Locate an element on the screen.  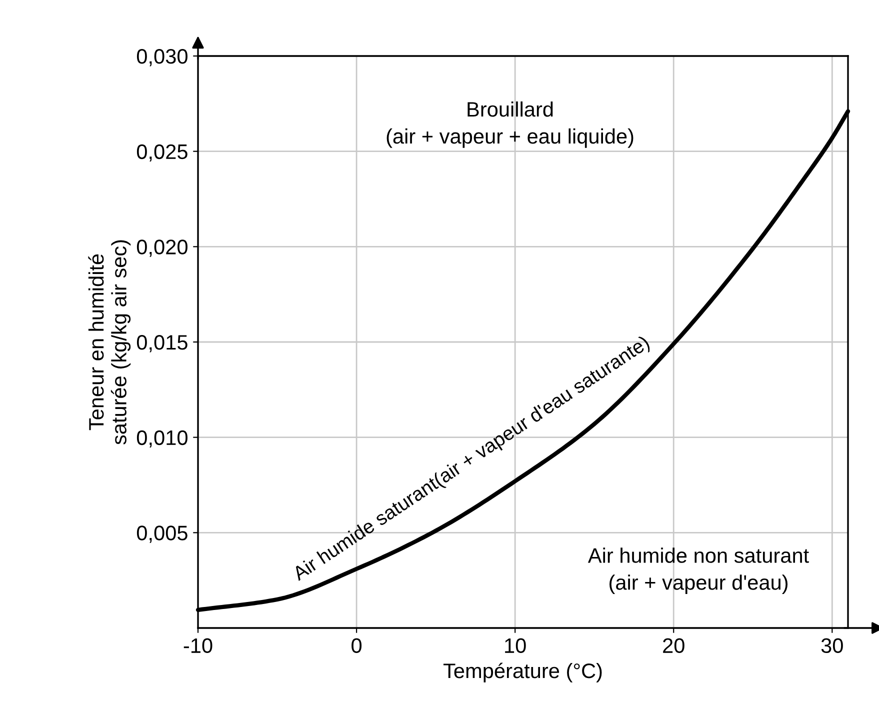
y-tick-label: 0,025 is located at coordinates (162, 153).